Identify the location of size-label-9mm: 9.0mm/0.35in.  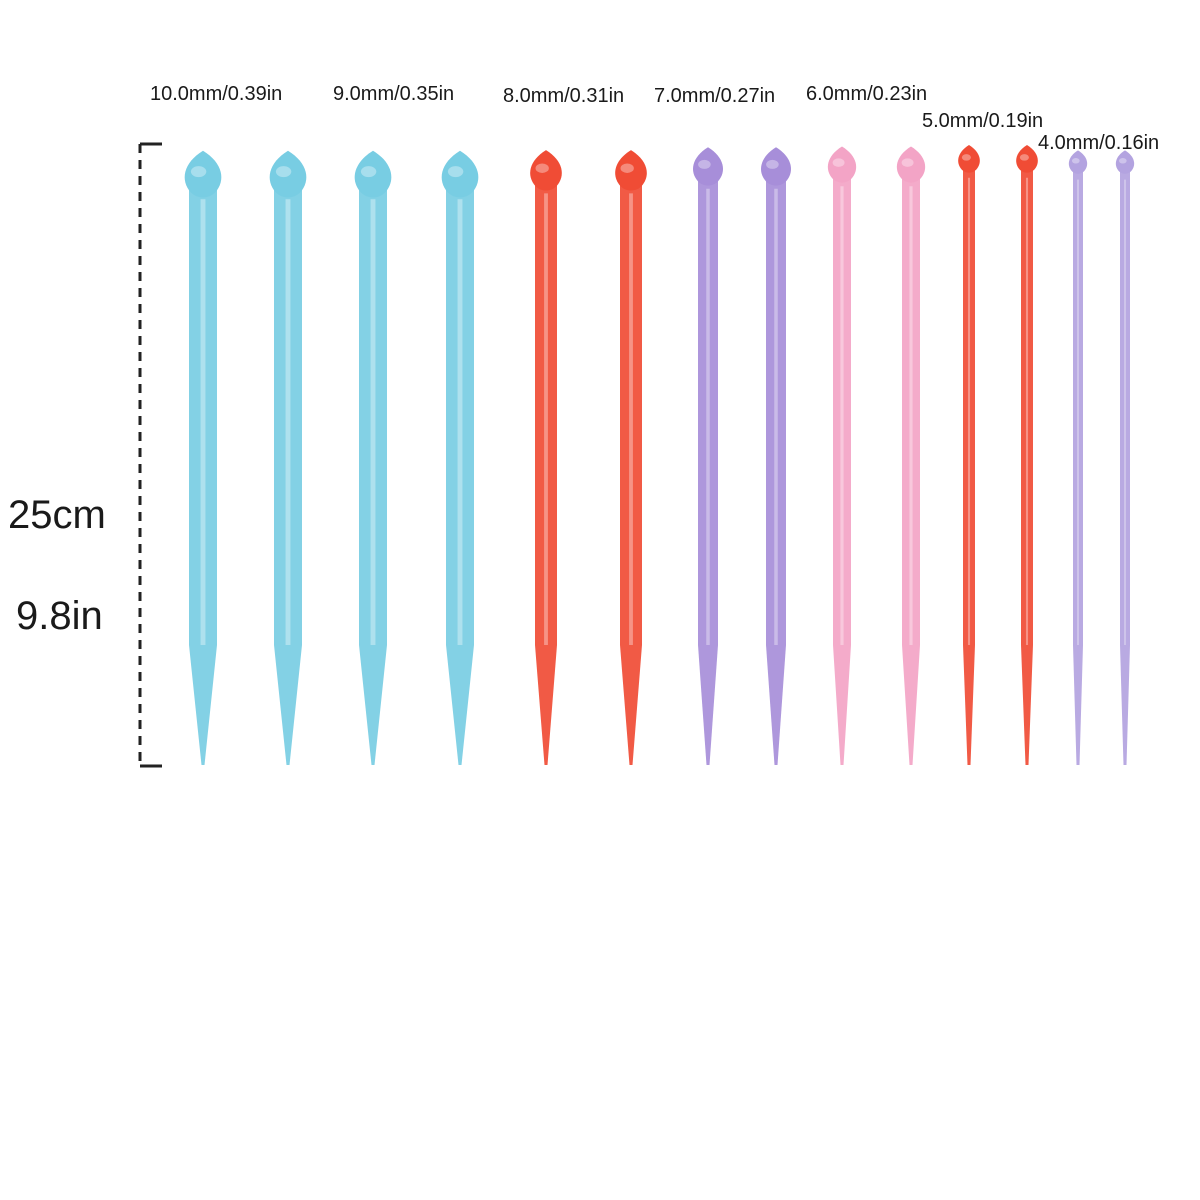
(394, 94).